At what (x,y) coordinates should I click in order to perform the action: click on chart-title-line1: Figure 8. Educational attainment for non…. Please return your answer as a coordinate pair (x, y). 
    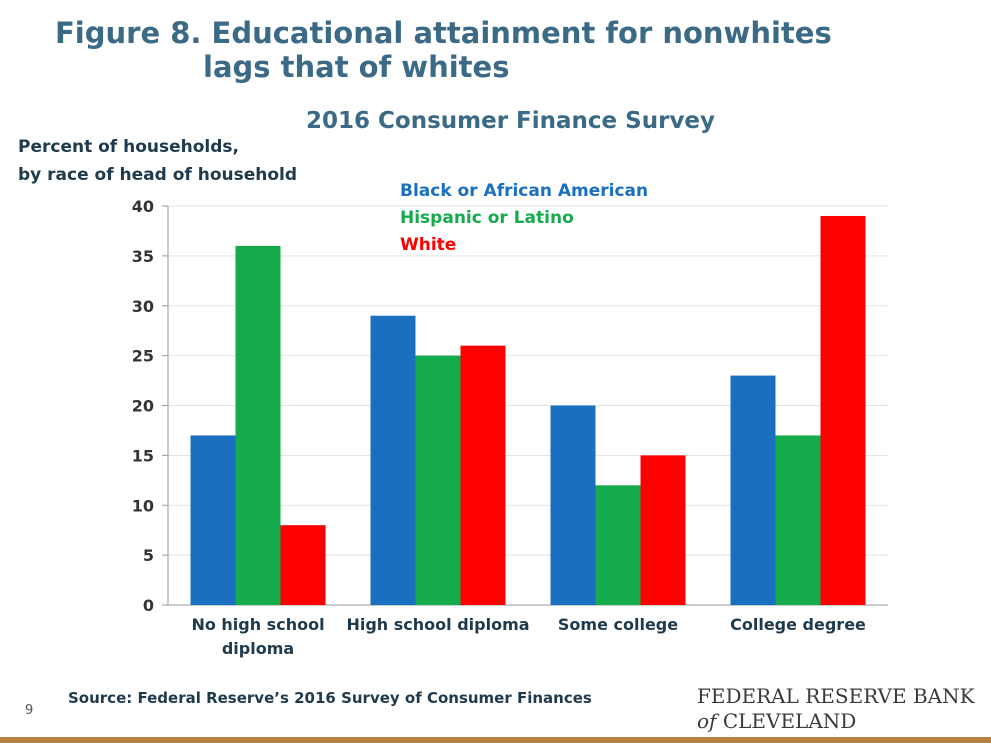
    Looking at the image, I should click on (443, 33).